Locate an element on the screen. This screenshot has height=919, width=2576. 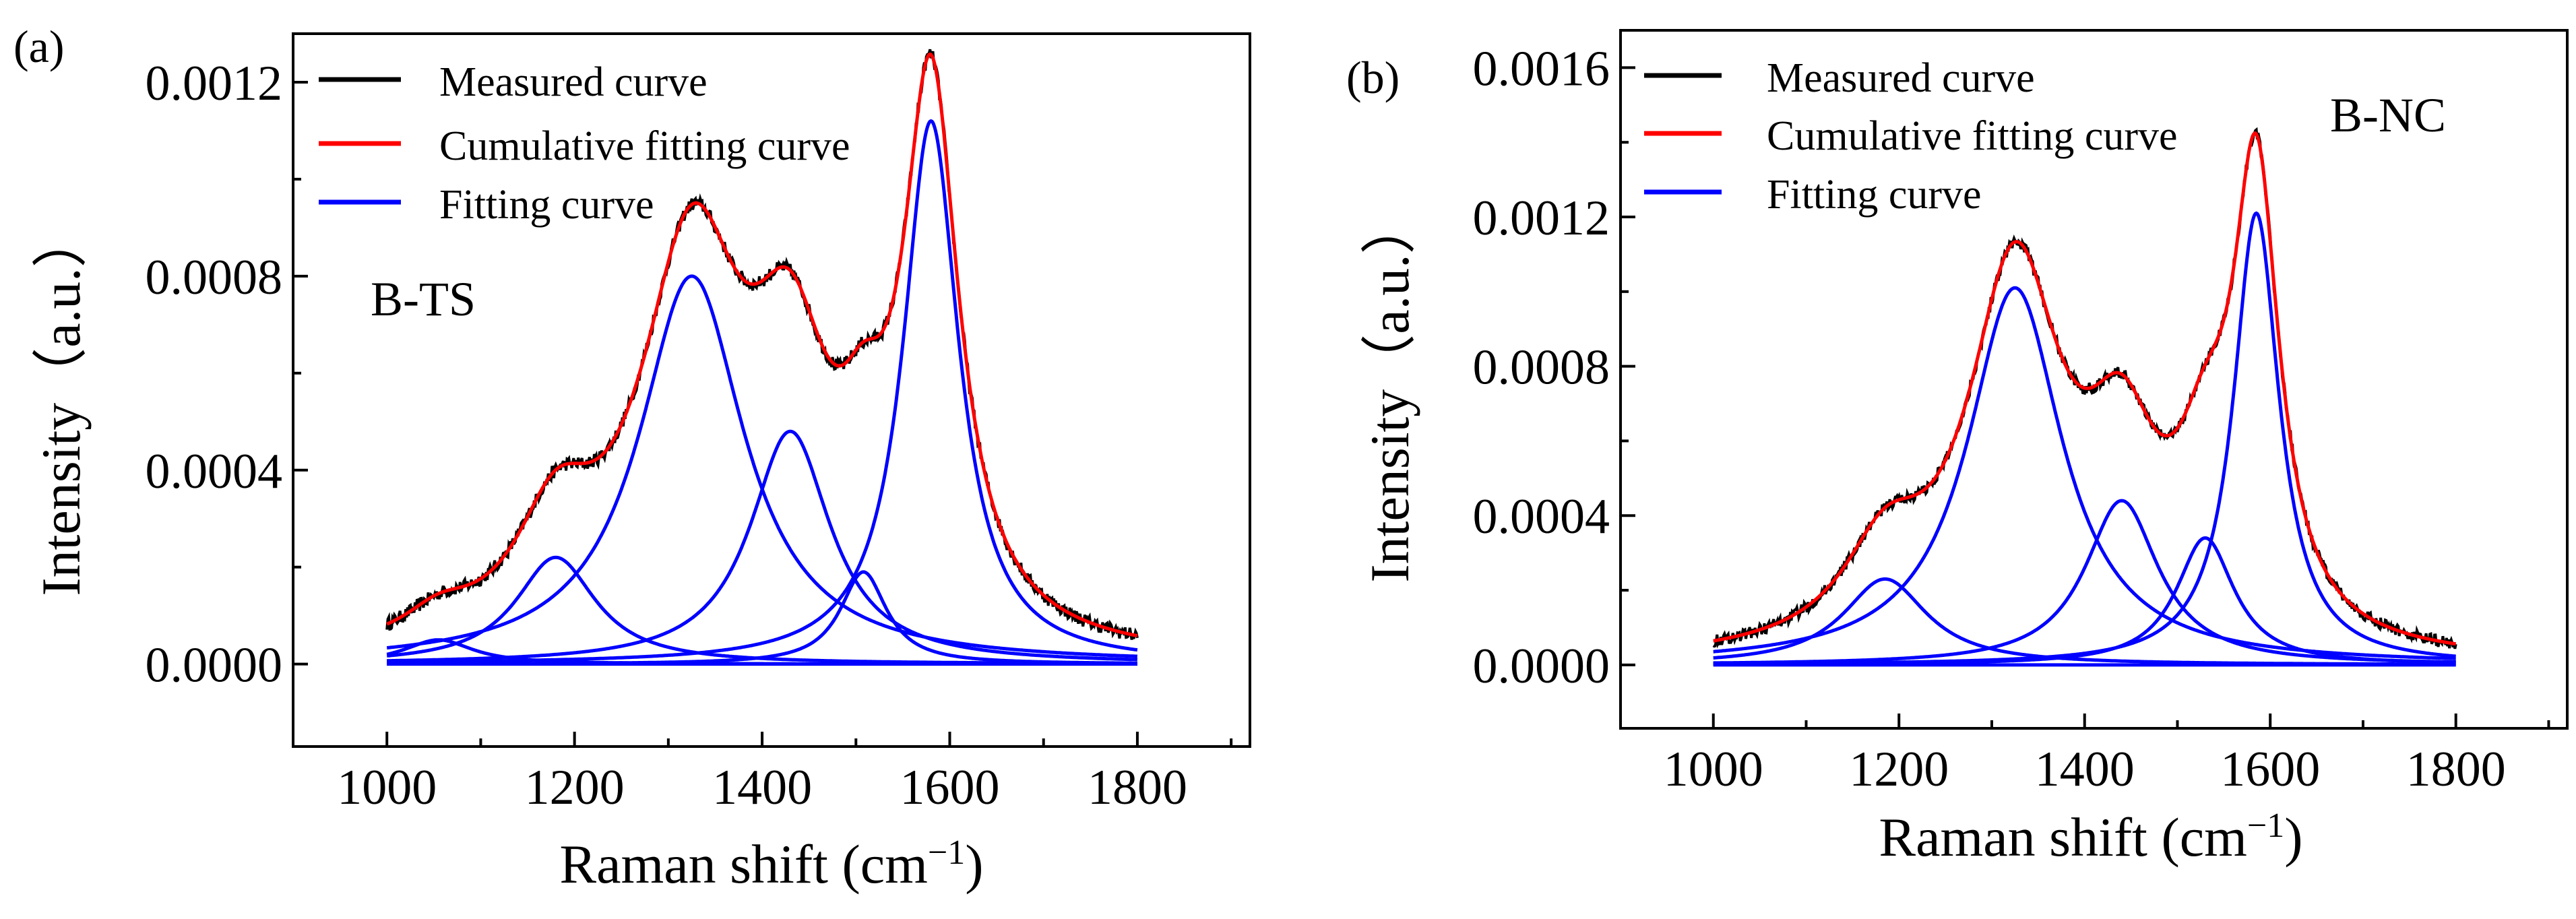
panel-a-y-axis-title: Intensity（a.u.） is located at coordinates (61, 404).